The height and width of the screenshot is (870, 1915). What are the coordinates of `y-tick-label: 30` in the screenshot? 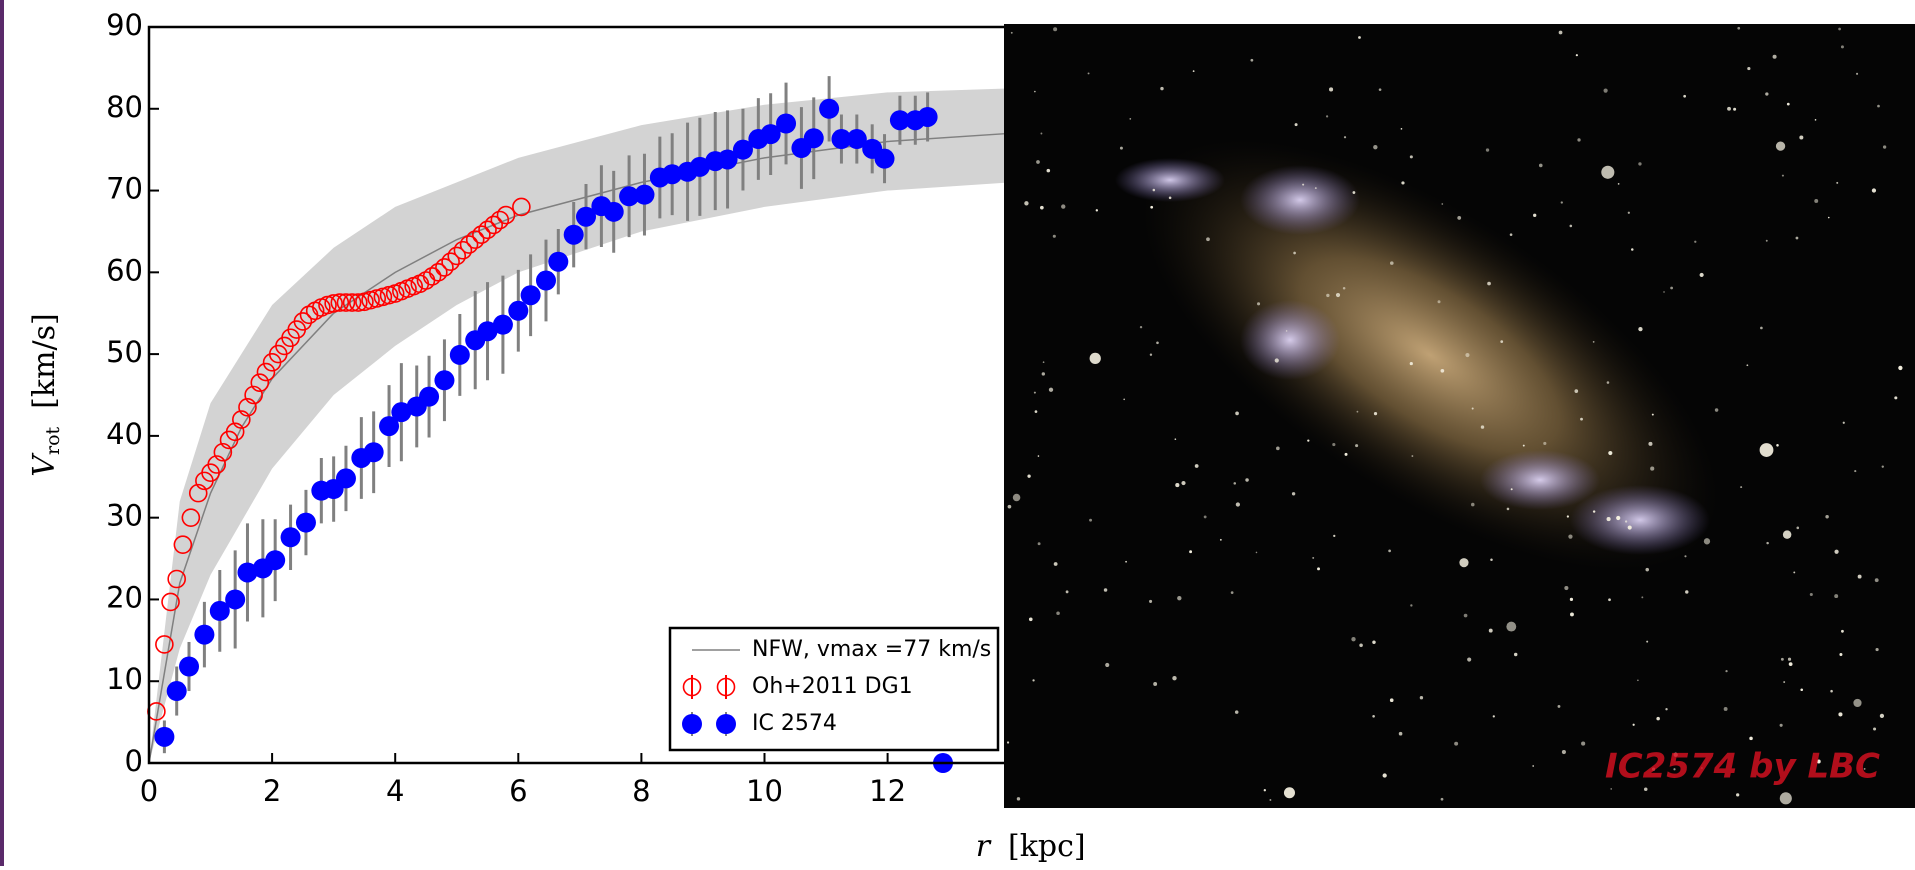 It's located at (124, 516).